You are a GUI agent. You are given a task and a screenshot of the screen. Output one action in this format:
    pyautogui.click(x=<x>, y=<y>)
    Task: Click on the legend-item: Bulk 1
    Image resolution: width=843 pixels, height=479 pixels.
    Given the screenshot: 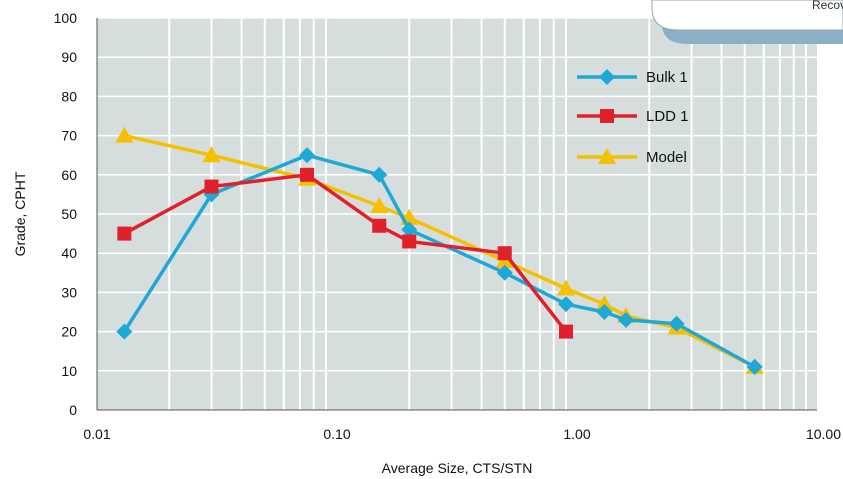 What is the action you would take?
    pyautogui.click(x=632, y=77)
    